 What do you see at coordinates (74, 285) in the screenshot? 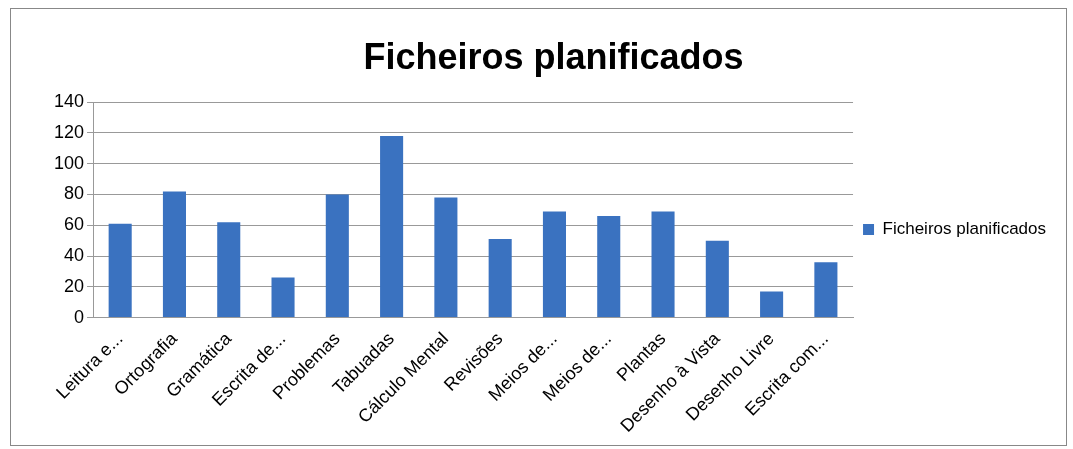
I see `y-tick-label: 20` at bounding box center [74, 285].